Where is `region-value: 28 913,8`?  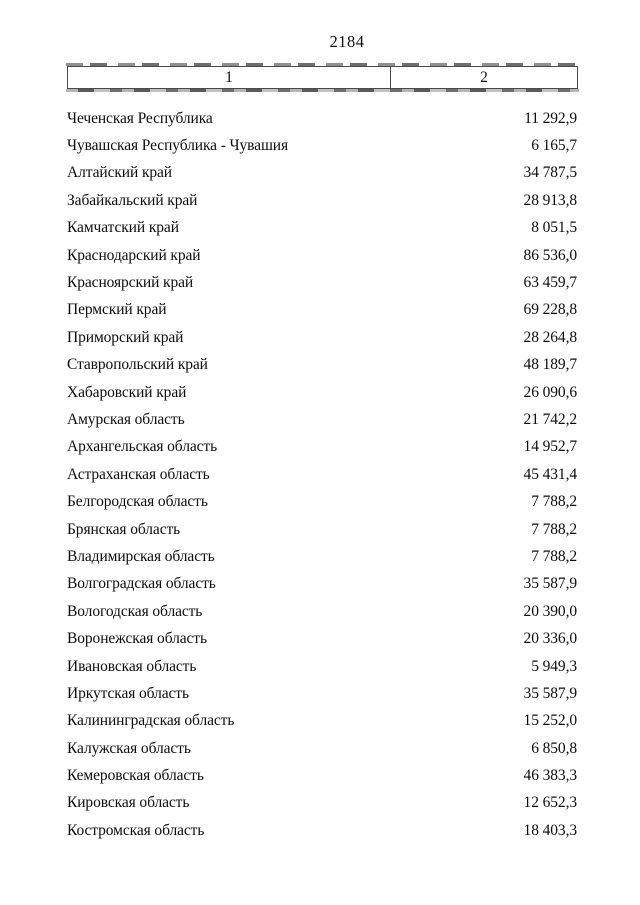 region-value: 28 913,8 is located at coordinates (550, 200).